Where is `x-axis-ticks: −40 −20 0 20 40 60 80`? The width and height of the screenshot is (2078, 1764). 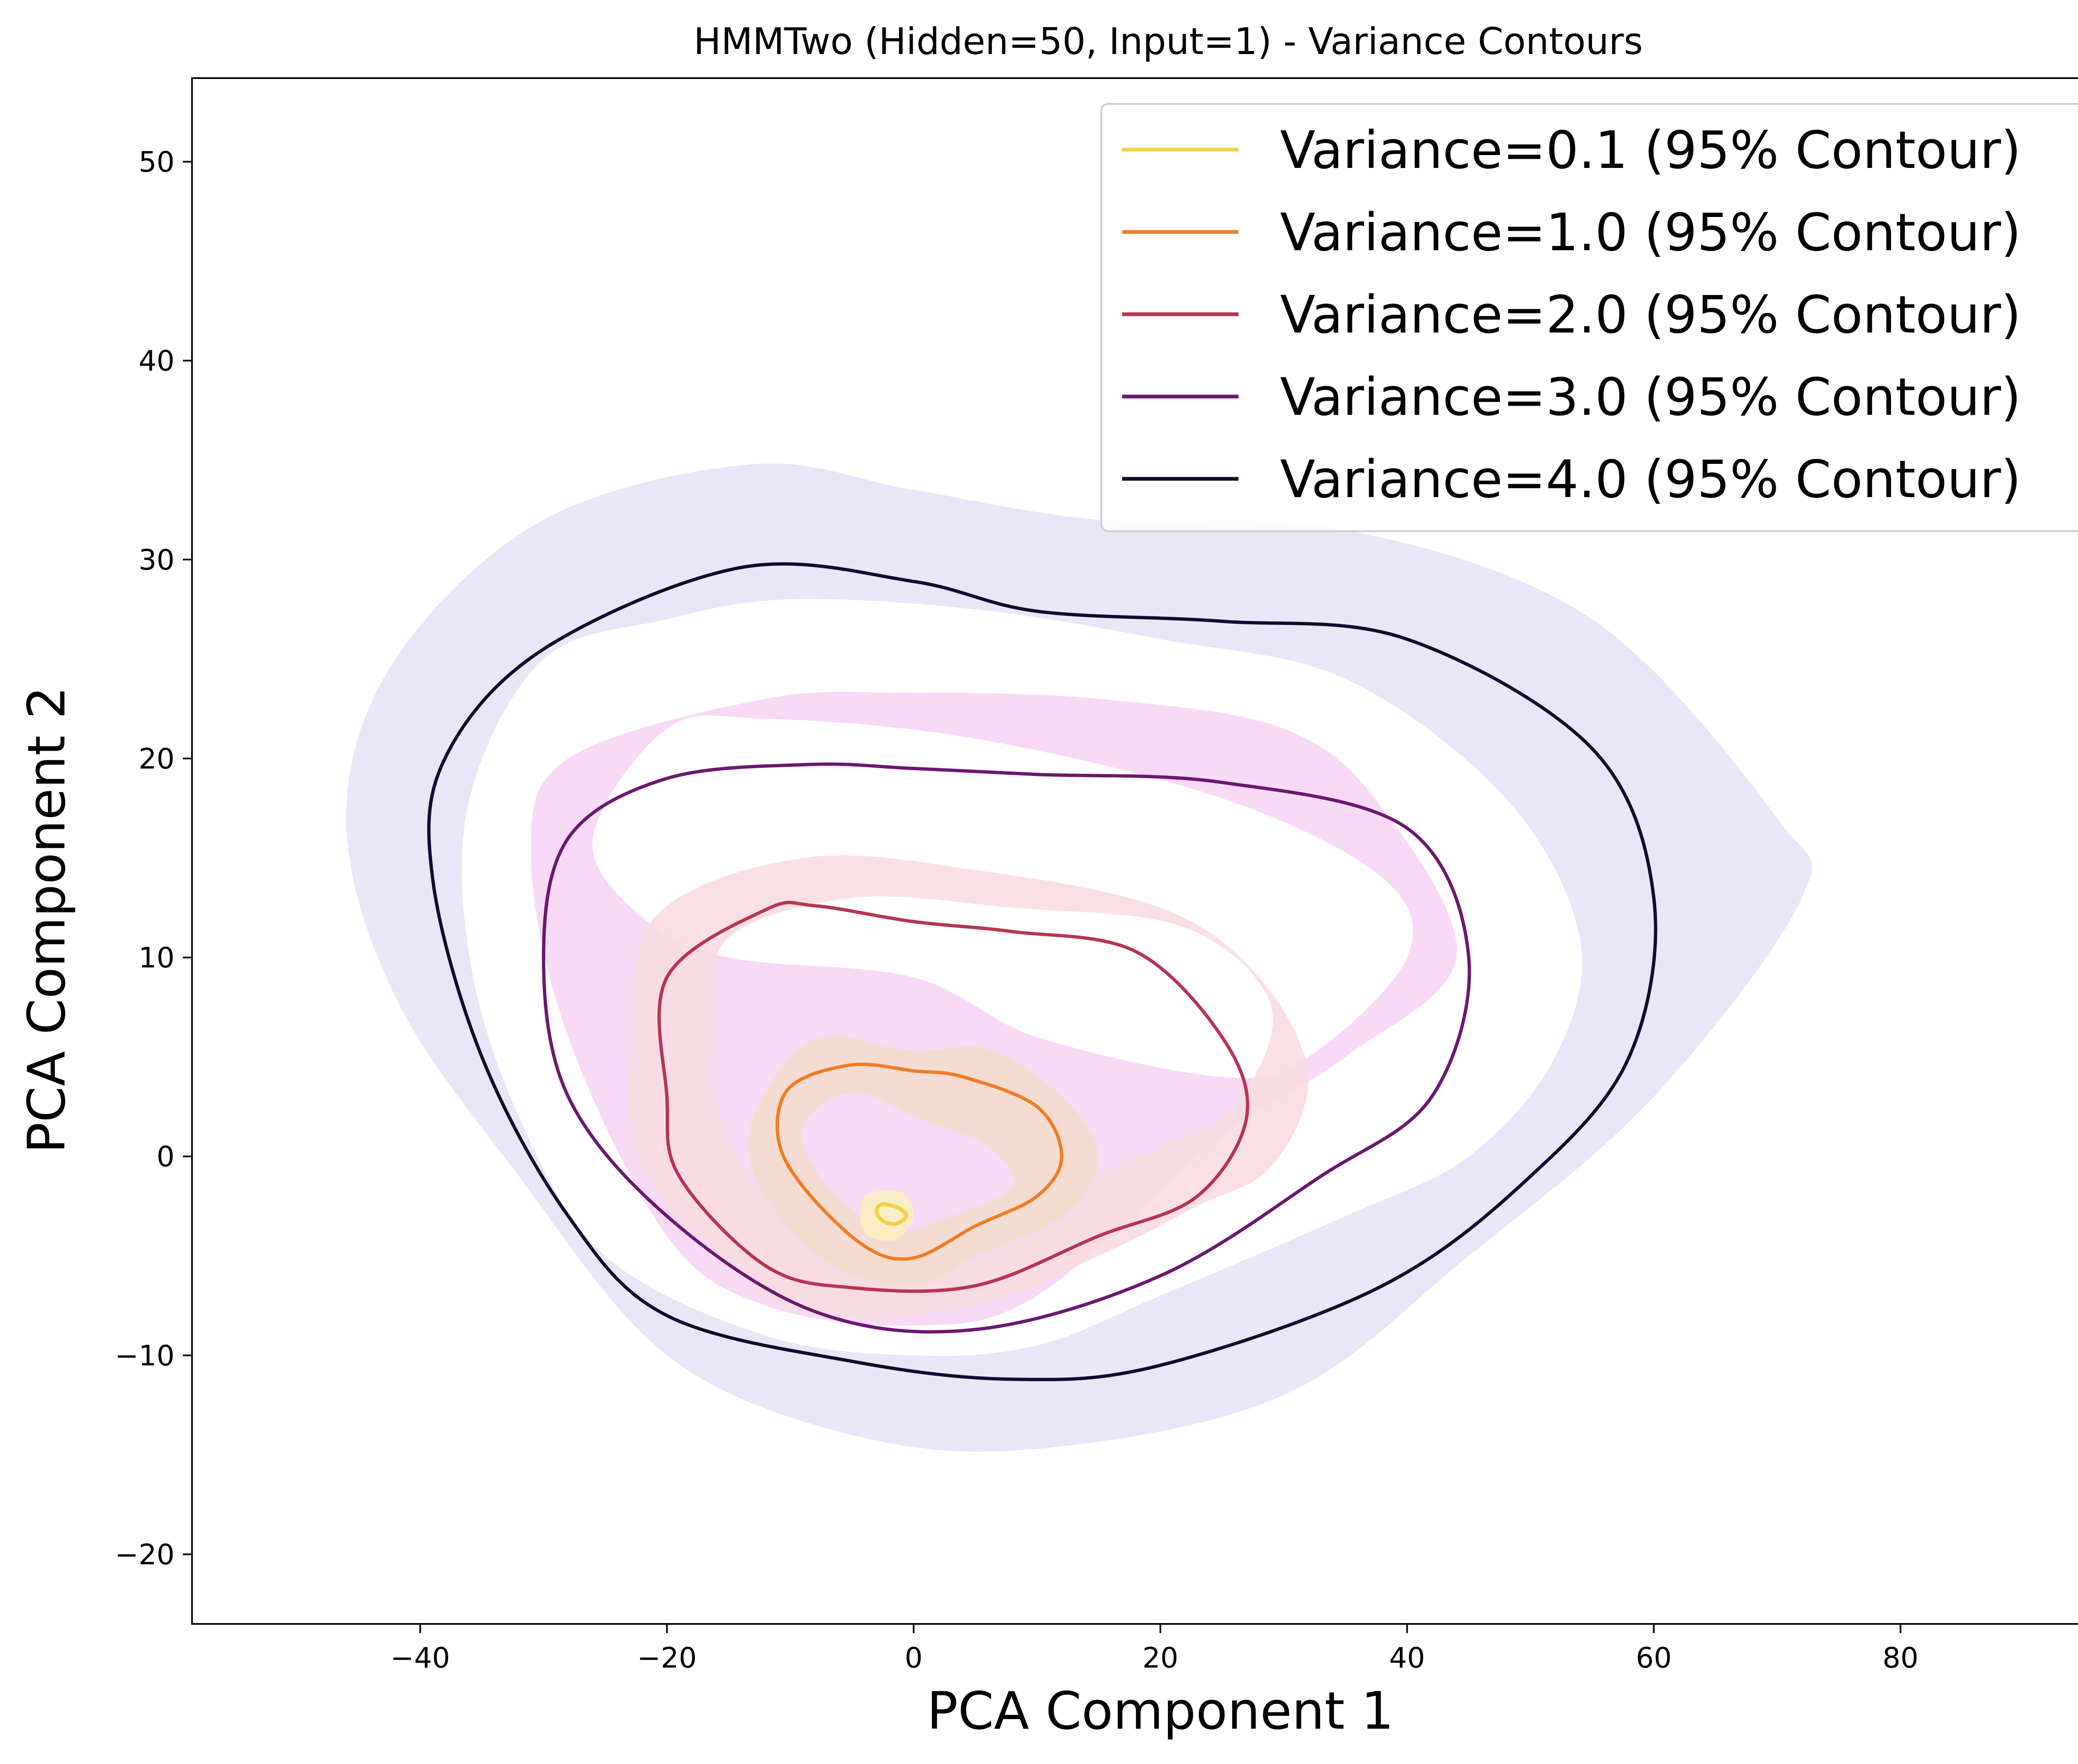 x-axis-ticks: −40 −20 0 20 40 60 80 is located at coordinates (1154, 1649).